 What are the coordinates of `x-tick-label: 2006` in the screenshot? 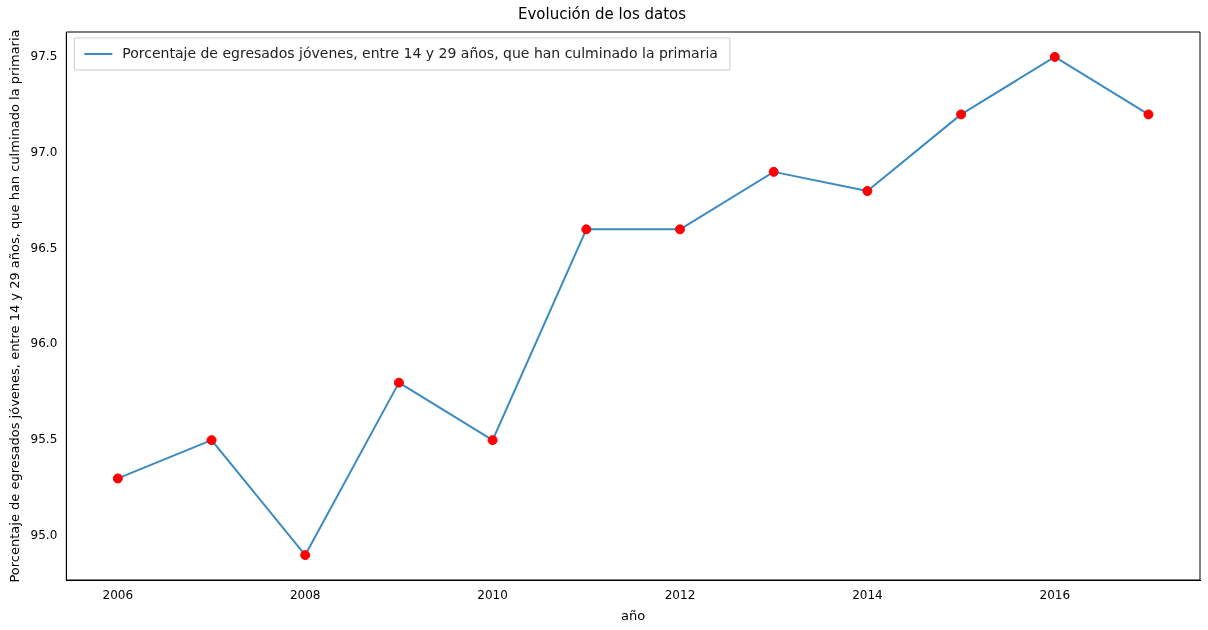 It's located at (118, 595).